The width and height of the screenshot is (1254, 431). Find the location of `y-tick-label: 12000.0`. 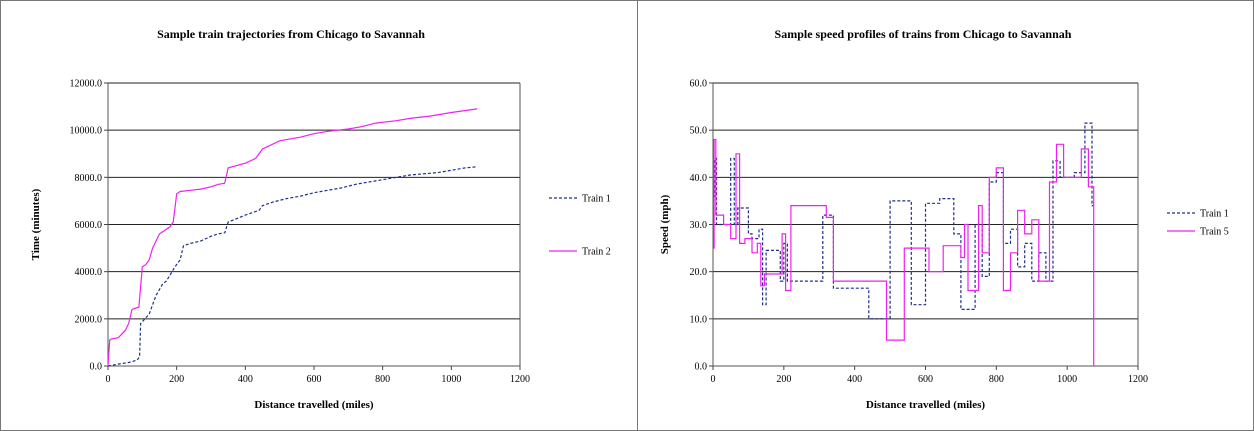

y-tick-label: 12000.0 is located at coordinates (86, 84).